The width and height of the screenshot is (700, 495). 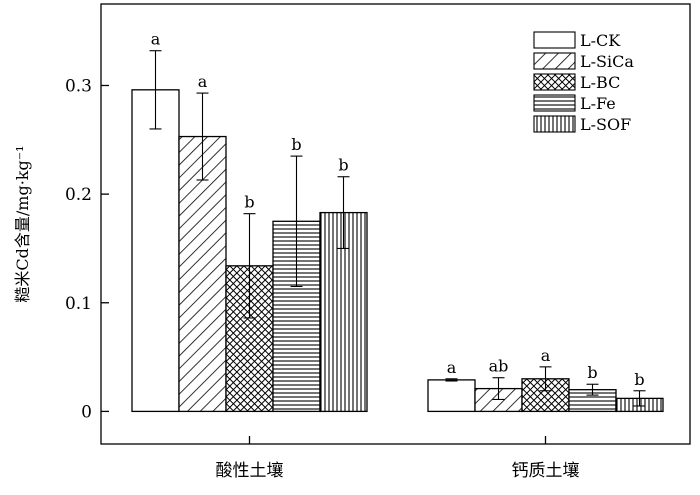 What do you see at coordinates (86, 412) in the screenshot?
I see `y-tick-label: 0` at bounding box center [86, 412].